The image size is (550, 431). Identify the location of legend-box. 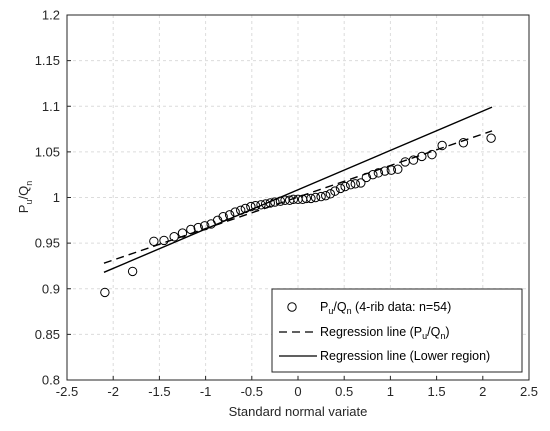
(397, 330).